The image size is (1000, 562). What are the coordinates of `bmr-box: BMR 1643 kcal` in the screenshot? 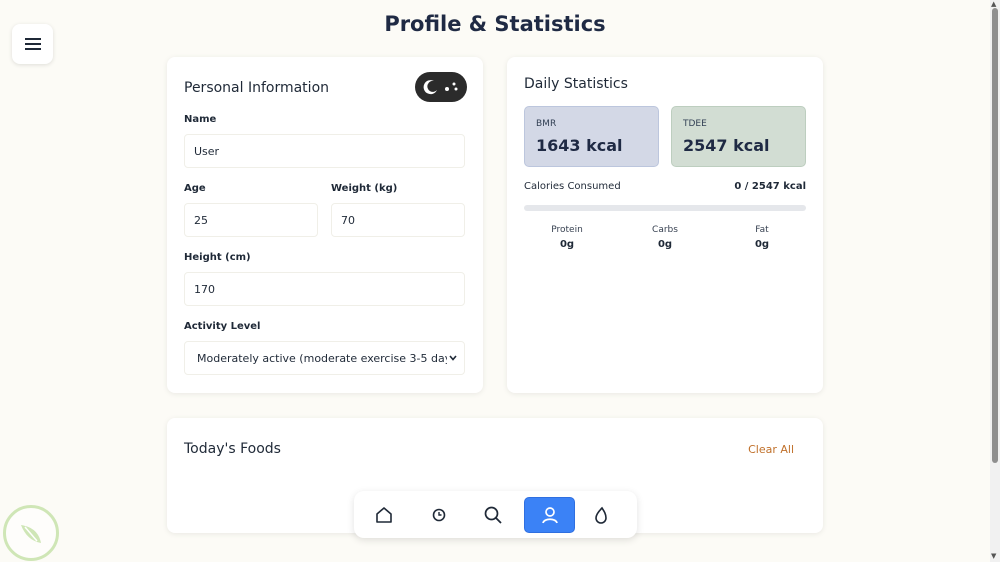 It's located at (591, 136).